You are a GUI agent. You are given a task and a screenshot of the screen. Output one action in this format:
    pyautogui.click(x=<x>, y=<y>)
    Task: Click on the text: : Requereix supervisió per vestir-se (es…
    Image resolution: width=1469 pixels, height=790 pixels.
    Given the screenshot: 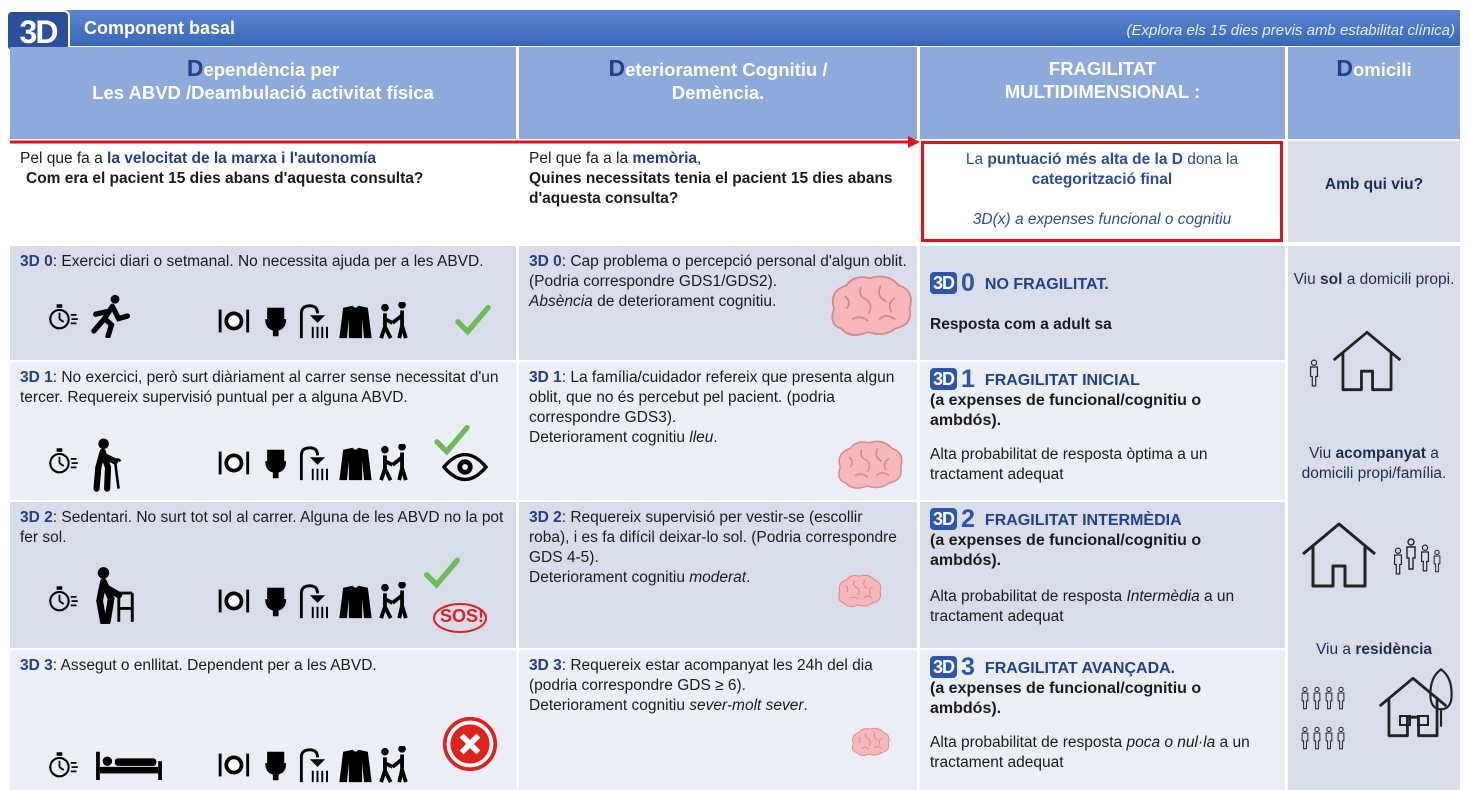 What is the action you would take?
    pyautogui.click(x=713, y=537)
    